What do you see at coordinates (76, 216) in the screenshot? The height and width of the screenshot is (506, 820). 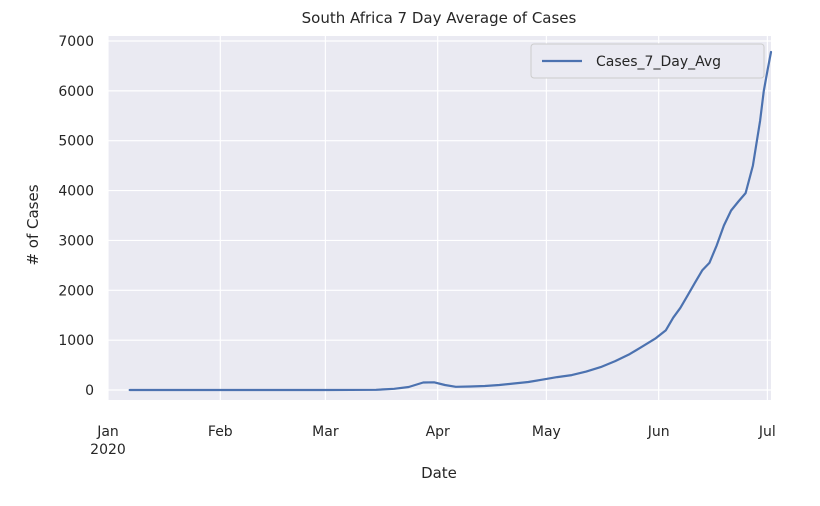 I see `y-axis-ticks: 0 1000 2000 3000 4000 5000 6000 7000` at bounding box center [76, 216].